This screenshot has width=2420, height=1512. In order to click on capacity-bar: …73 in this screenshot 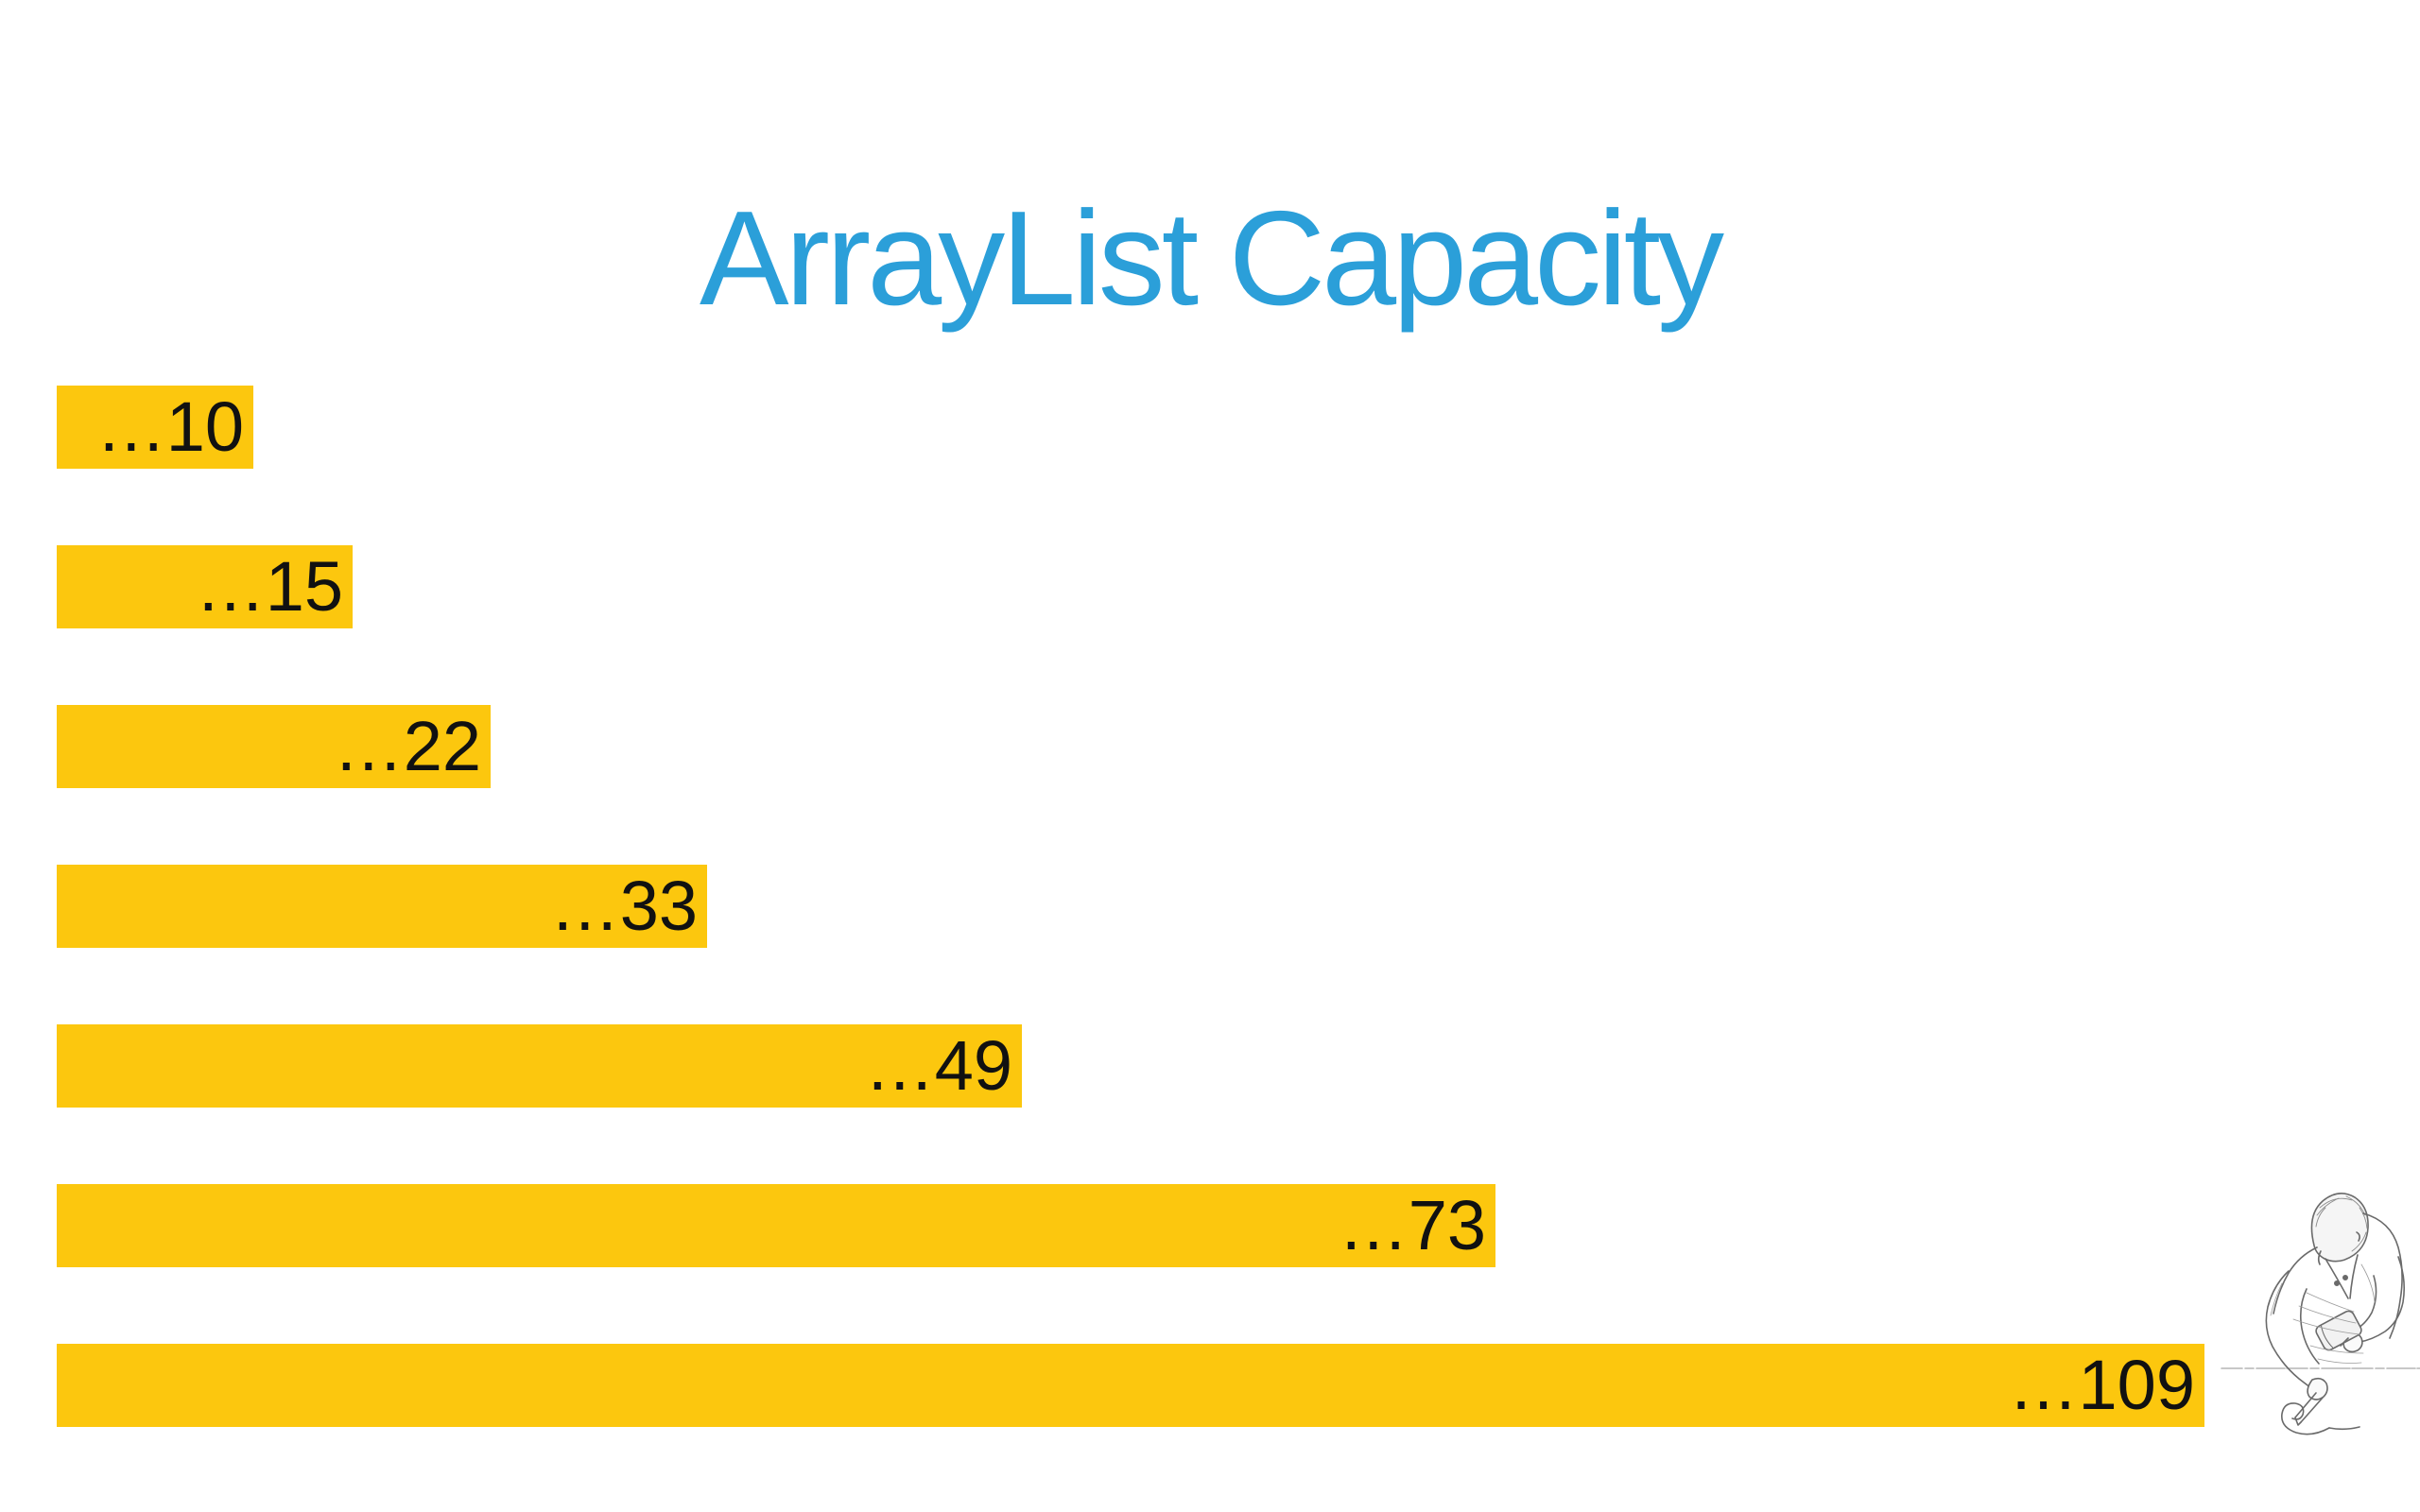, I will do `click(776, 1225)`.